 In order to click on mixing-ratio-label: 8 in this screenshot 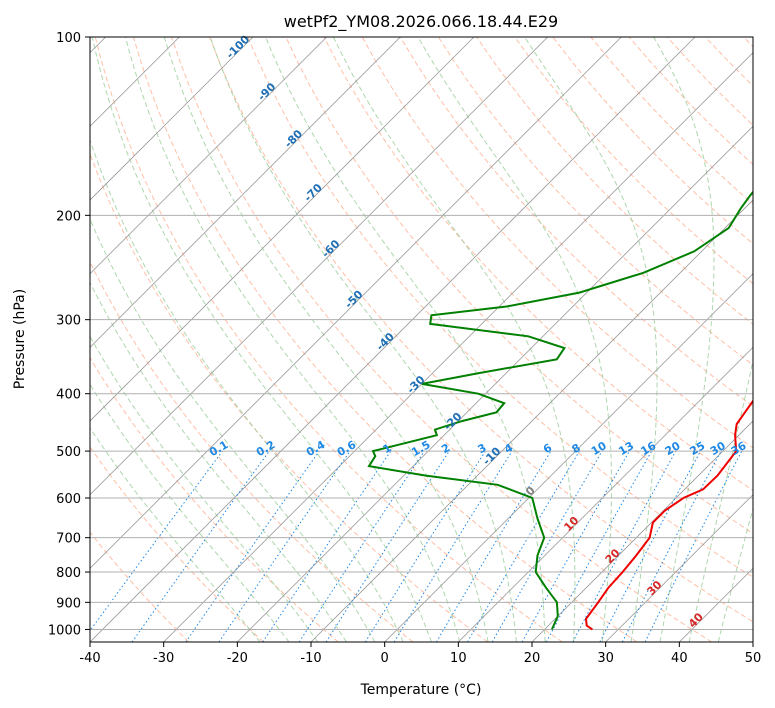, I will do `click(576, 448)`.